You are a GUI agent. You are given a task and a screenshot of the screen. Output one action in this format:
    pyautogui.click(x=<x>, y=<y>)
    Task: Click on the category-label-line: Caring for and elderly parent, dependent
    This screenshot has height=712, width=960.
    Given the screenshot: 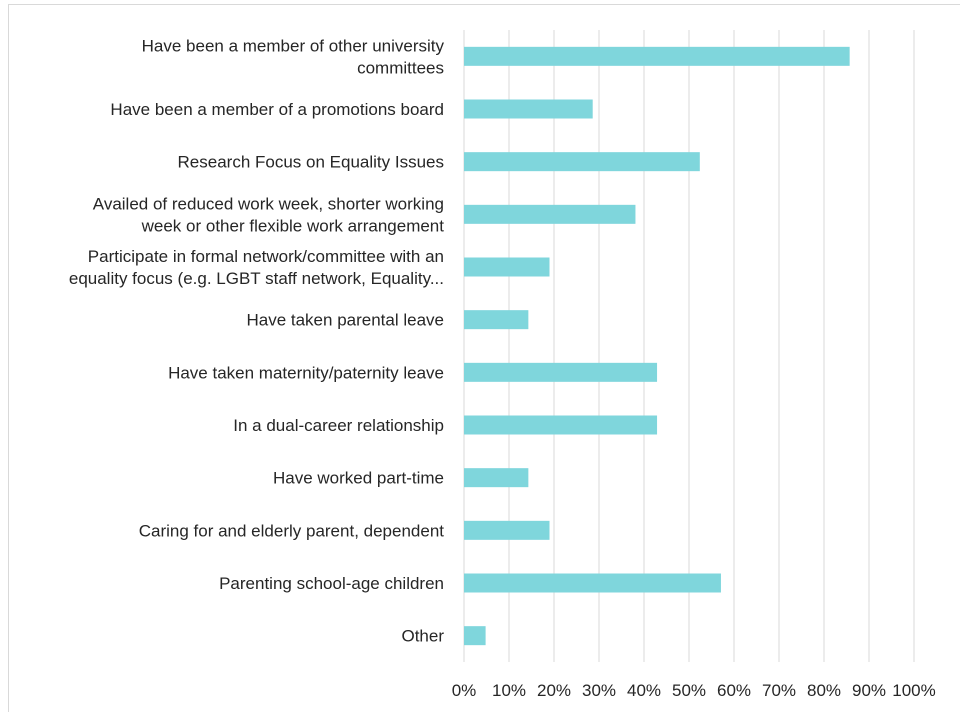 What is the action you would take?
    pyautogui.click(x=292, y=530)
    